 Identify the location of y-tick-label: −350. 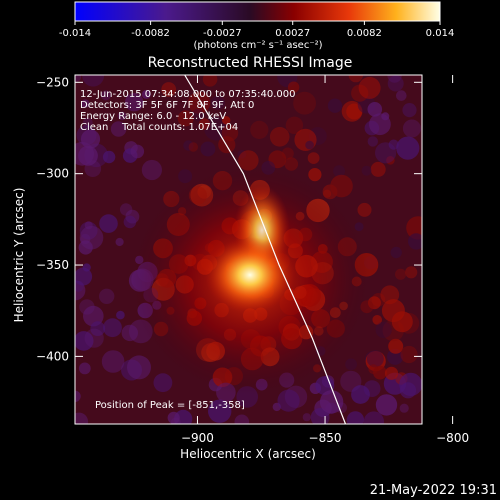
(52, 265).